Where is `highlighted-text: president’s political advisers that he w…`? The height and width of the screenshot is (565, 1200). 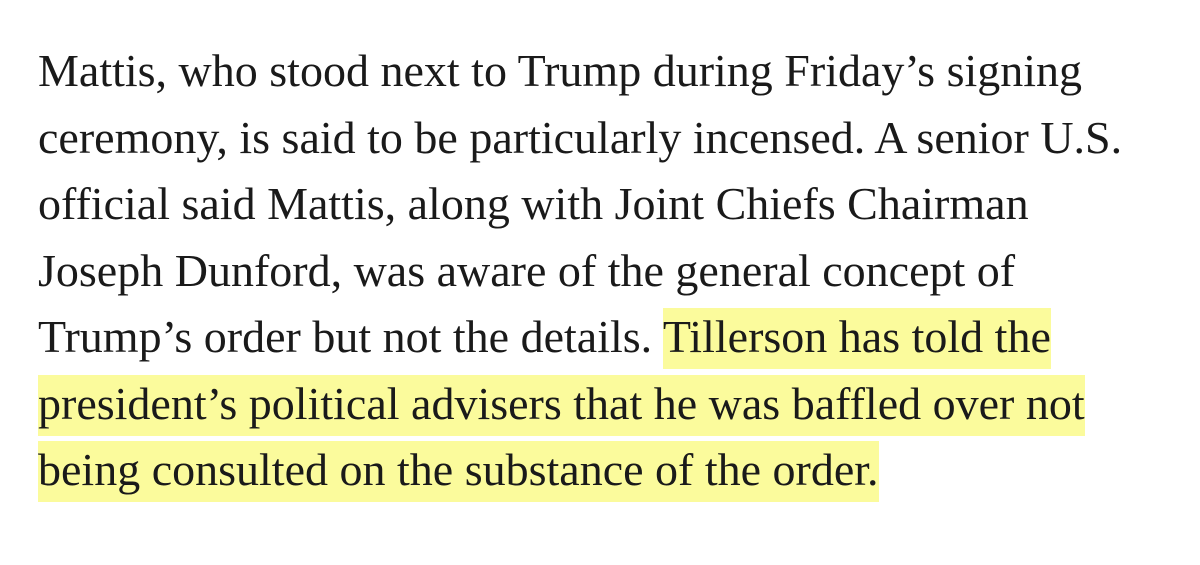 highlighted-text: president’s political advisers that he w… is located at coordinates (561, 405).